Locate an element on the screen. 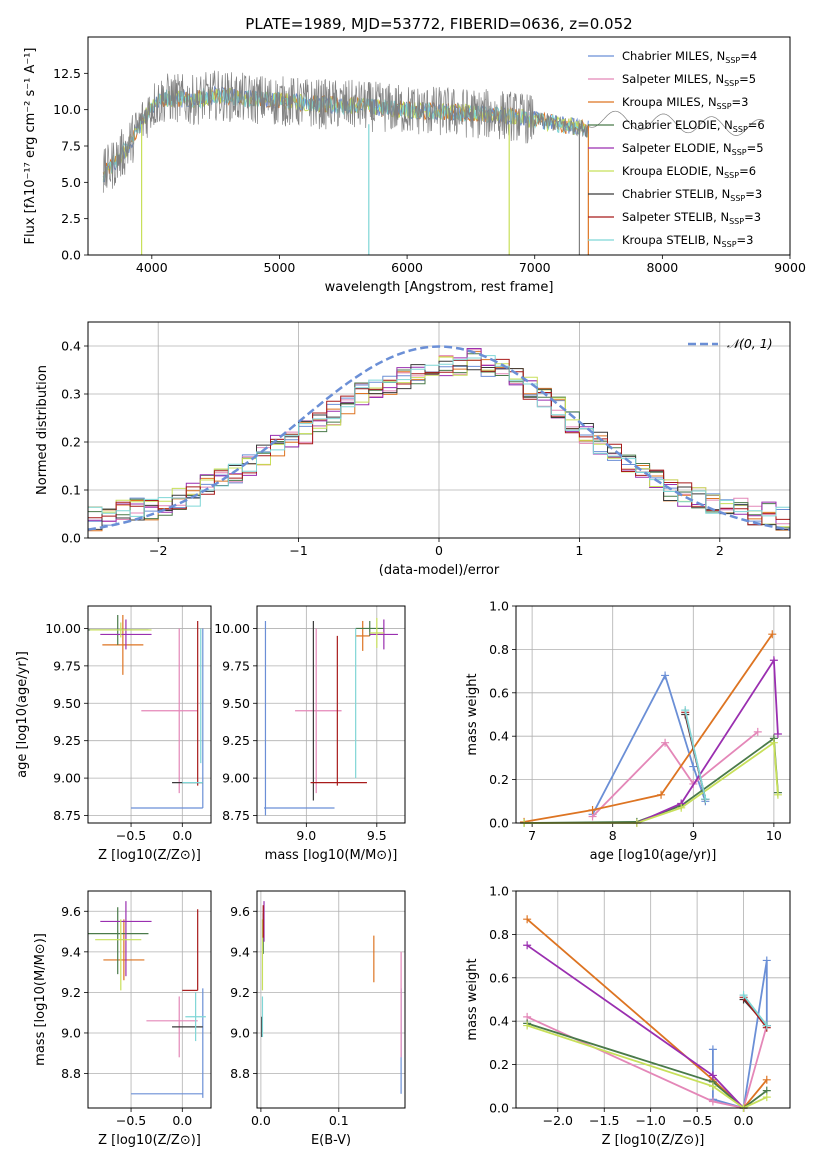 The image size is (819, 1170). histogram-step-line is located at coordinates (439, 445).